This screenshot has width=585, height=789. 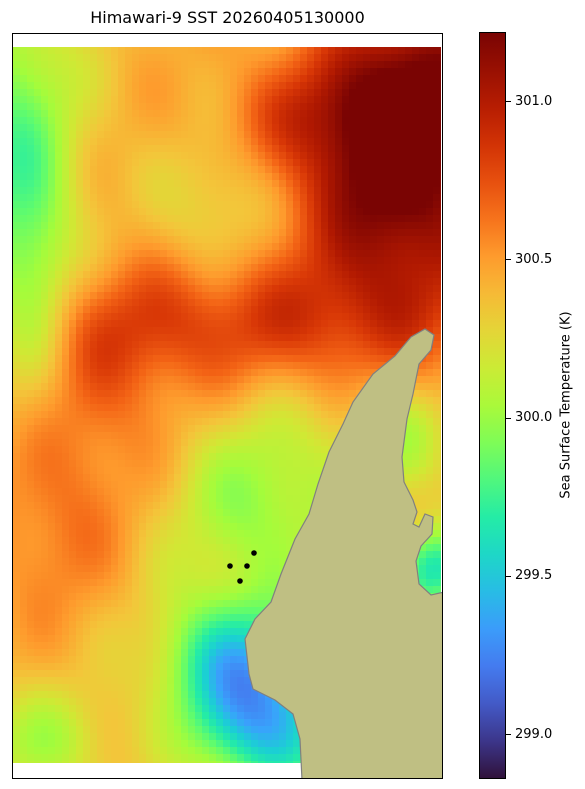 What do you see at coordinates (534, 418) in the screenshot?
I see `tick-label: 300.0` at bounding box center [534, 418].